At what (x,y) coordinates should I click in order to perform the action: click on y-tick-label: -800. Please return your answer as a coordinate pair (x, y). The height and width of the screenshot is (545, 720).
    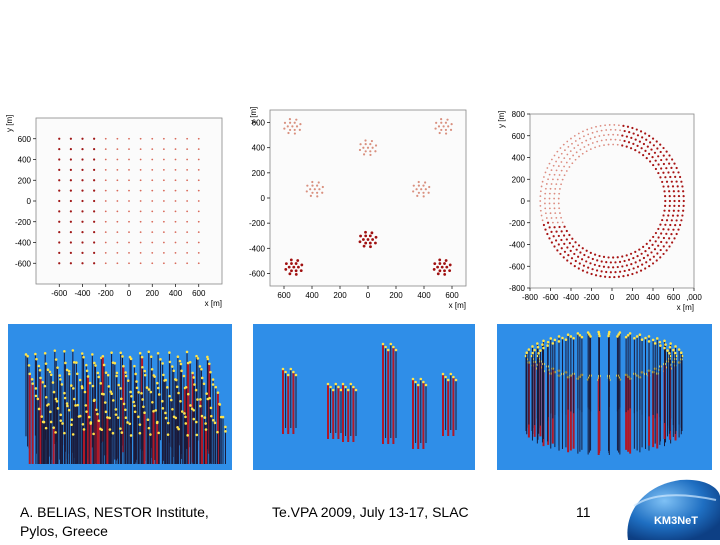
    Looking at the image, I should click on (517, 288).